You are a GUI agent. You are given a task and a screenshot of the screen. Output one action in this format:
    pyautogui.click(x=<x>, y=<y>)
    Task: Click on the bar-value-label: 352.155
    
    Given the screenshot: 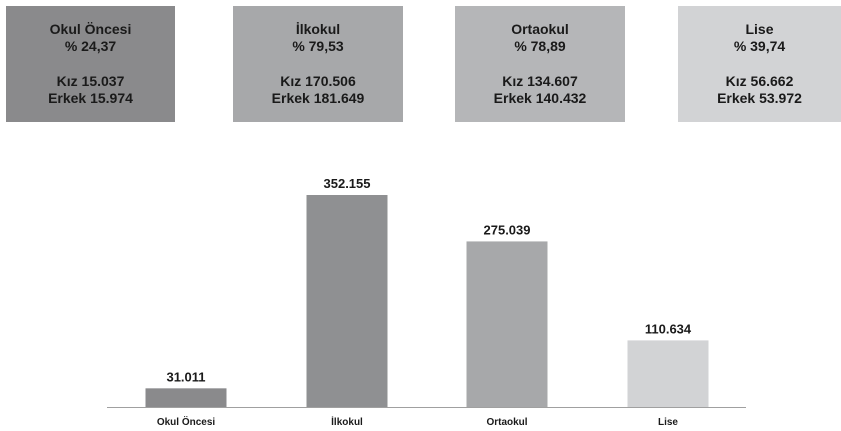 What is the action you would take?
    pyautogui.click(x=347, y=183)
    